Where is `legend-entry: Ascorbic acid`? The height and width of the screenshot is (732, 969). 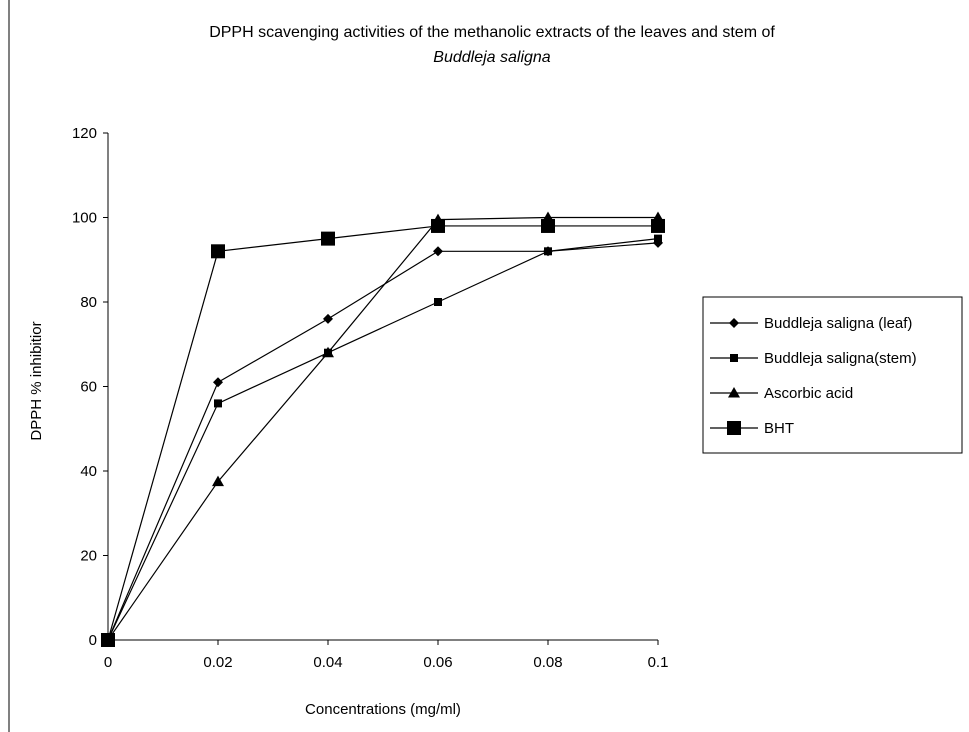
legend-entry: Ascorbic acid is located at coordinates (781, 393).